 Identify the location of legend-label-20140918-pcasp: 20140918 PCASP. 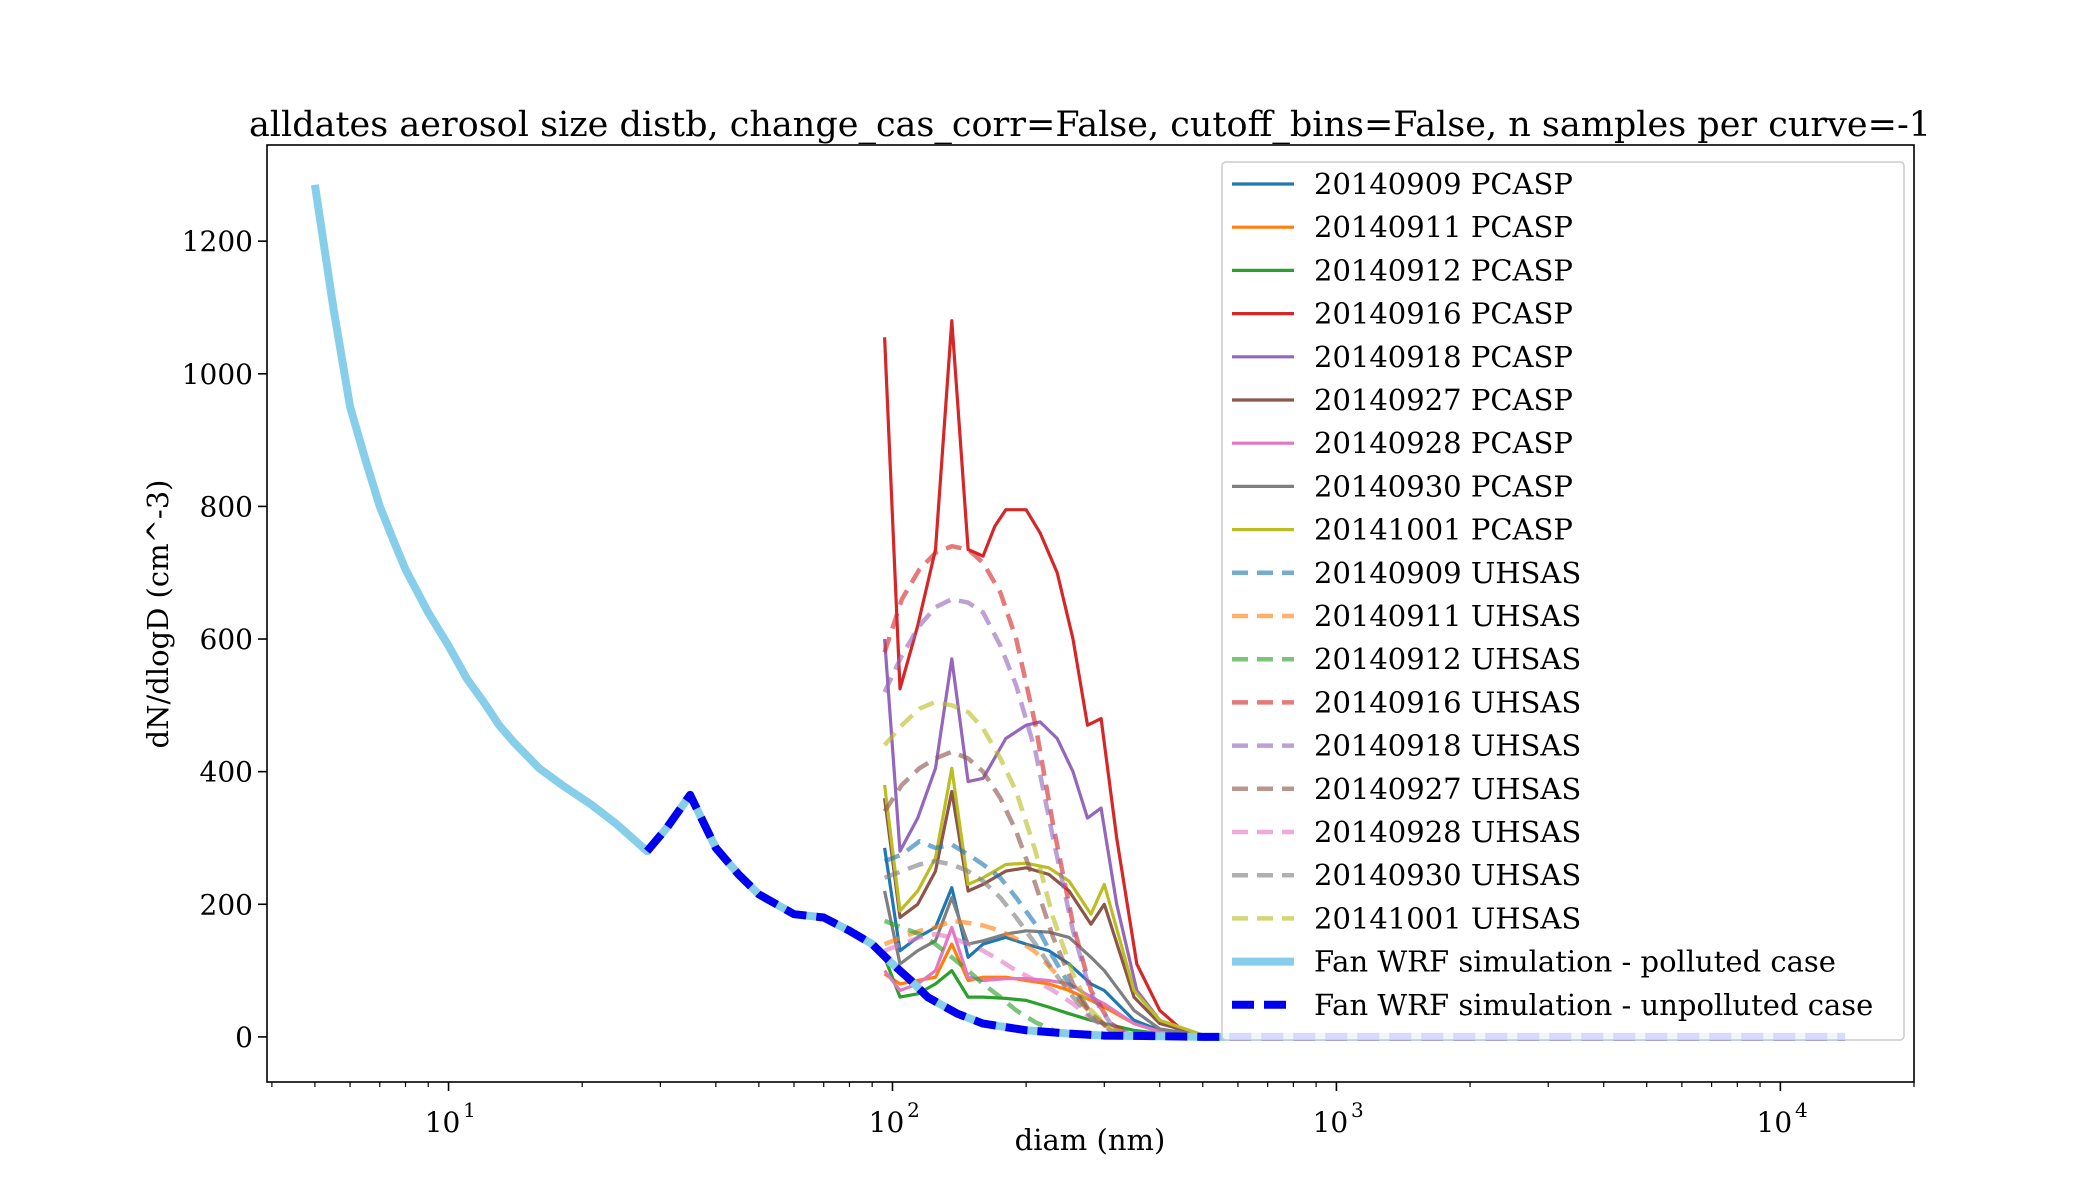
(1443, 357).